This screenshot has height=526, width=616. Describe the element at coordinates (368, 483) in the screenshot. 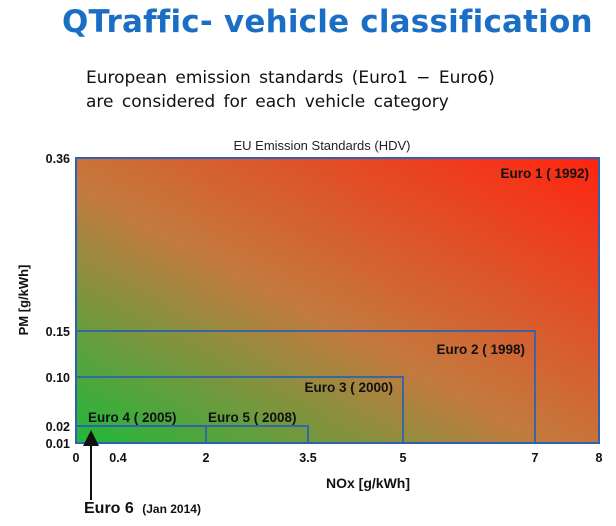

I see `x-axis-label: NOx [g/kWh]` at that location.